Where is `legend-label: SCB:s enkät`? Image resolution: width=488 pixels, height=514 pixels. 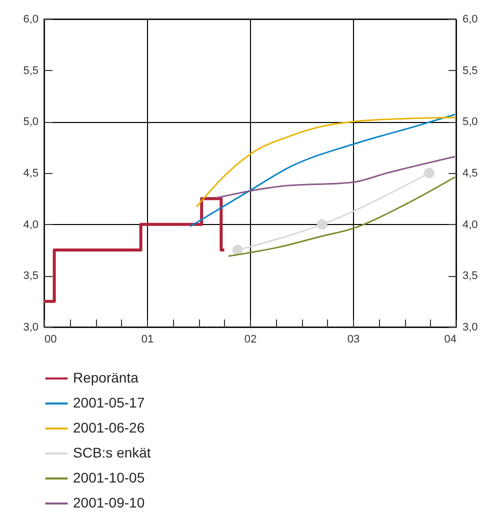
legend-label: SCB:s enkät is located at coordinates (112, 452).